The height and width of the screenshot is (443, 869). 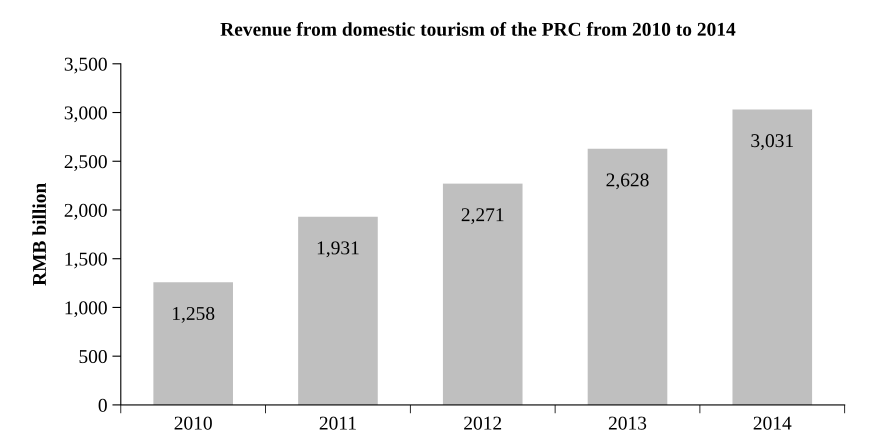 I want to click on chart-title: Revenue from domestic tourism of the PRC from 2010 to 2014, so click(x=478, y=29).